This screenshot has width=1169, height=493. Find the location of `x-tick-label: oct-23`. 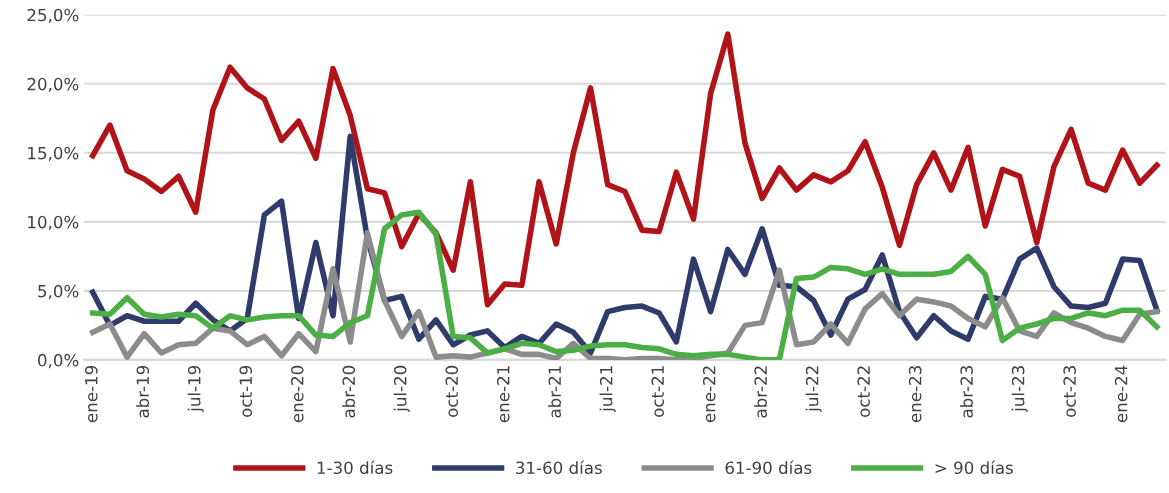

x-tick-label: oct-23 is located at coordinates (1069, 391).